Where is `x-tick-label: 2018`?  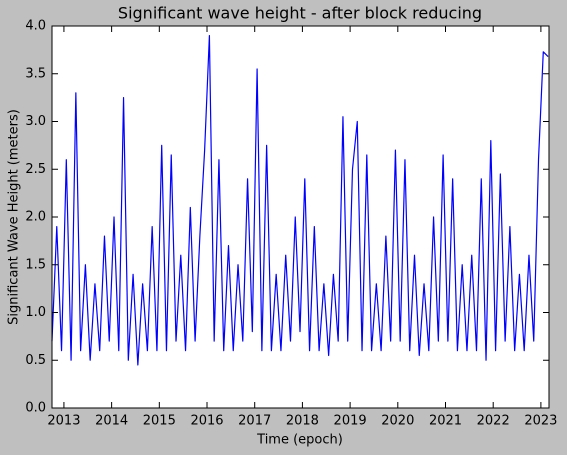 x-tick-label: 2018 is located at coordinates (302, 421).